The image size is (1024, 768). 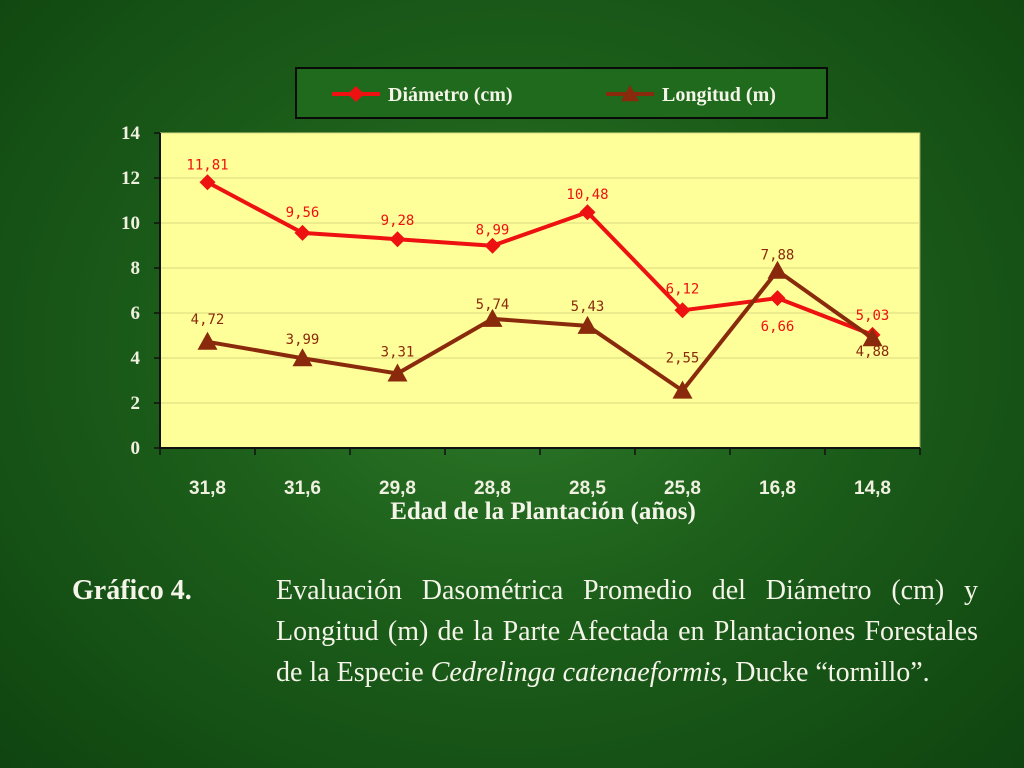 I want to click on data-label: 10,48, so click(x=587, y=195).